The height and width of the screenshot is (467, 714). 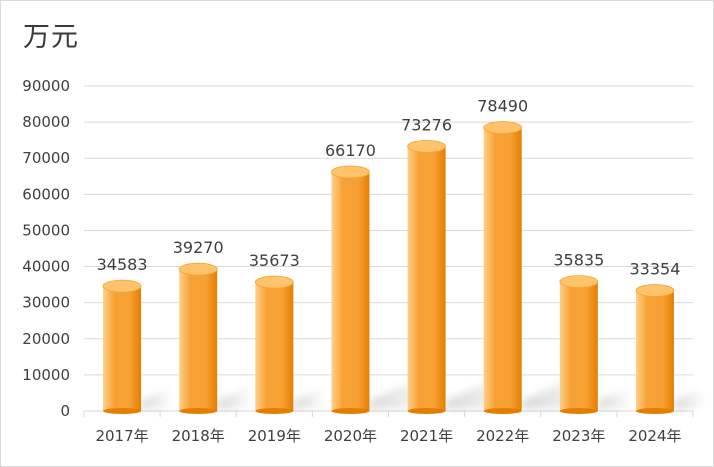 What do you see at coordinates (502, 106) in the screenshot?
I see `value-label: 78490` at bounding box center [502, 106].